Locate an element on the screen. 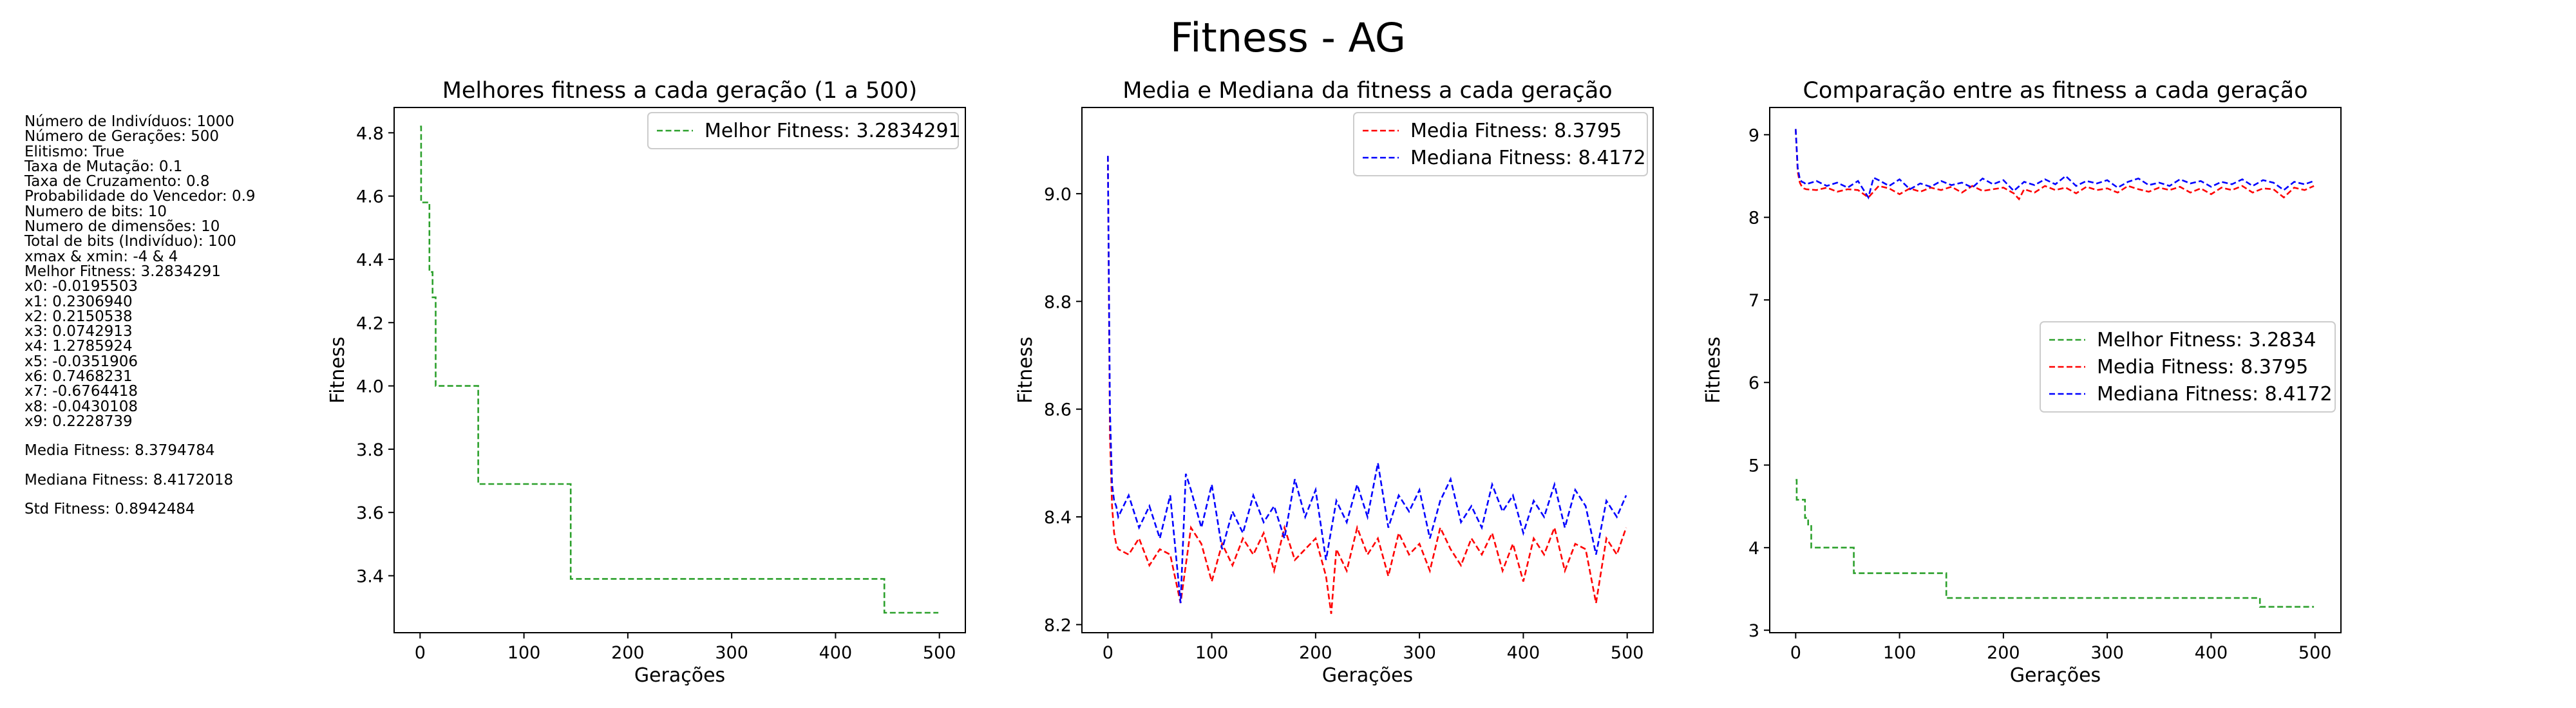 The height and width of the screenshot is (708, 2576). info-param-line: x3: 0.0742913 is located at coordinates (78, 332).